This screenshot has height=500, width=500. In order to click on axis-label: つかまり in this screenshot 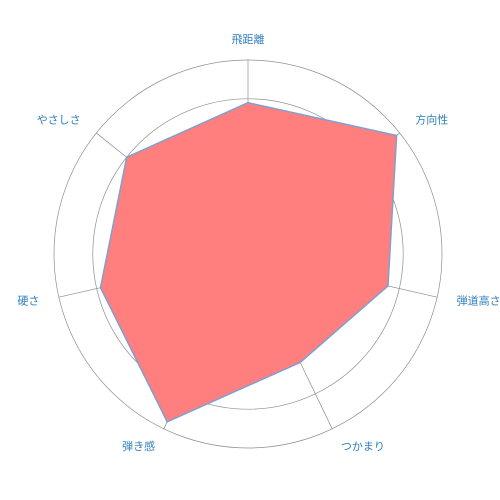, I will do `click(363, 446)`.